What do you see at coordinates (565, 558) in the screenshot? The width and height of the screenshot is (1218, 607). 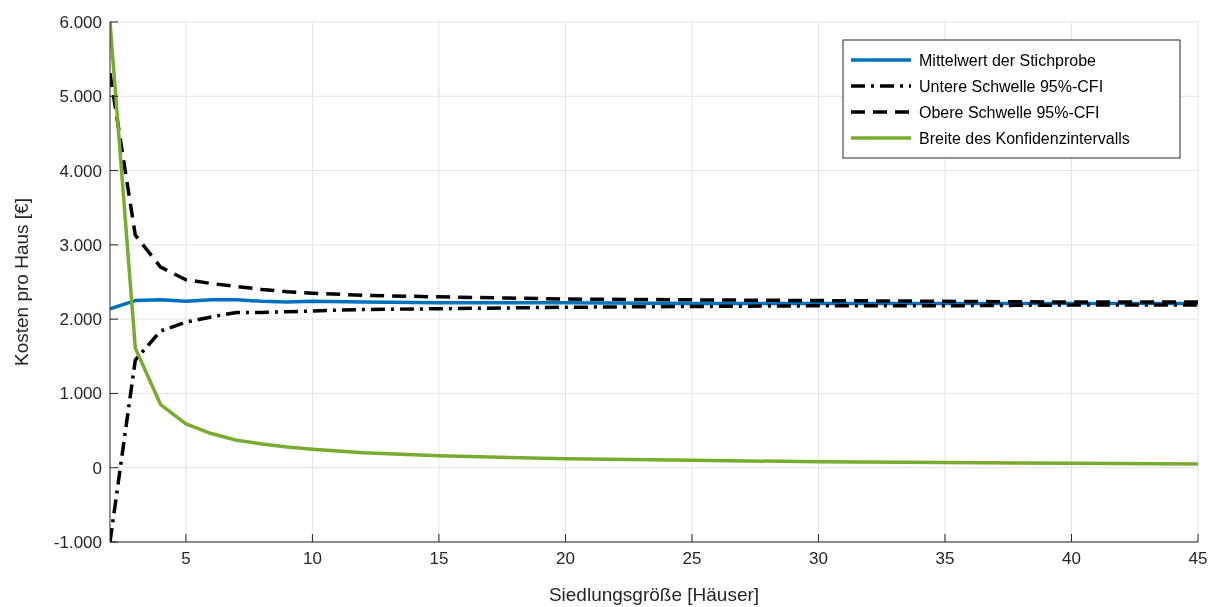 I see `x-tick-label: 20` at bounding box center [565, 558].